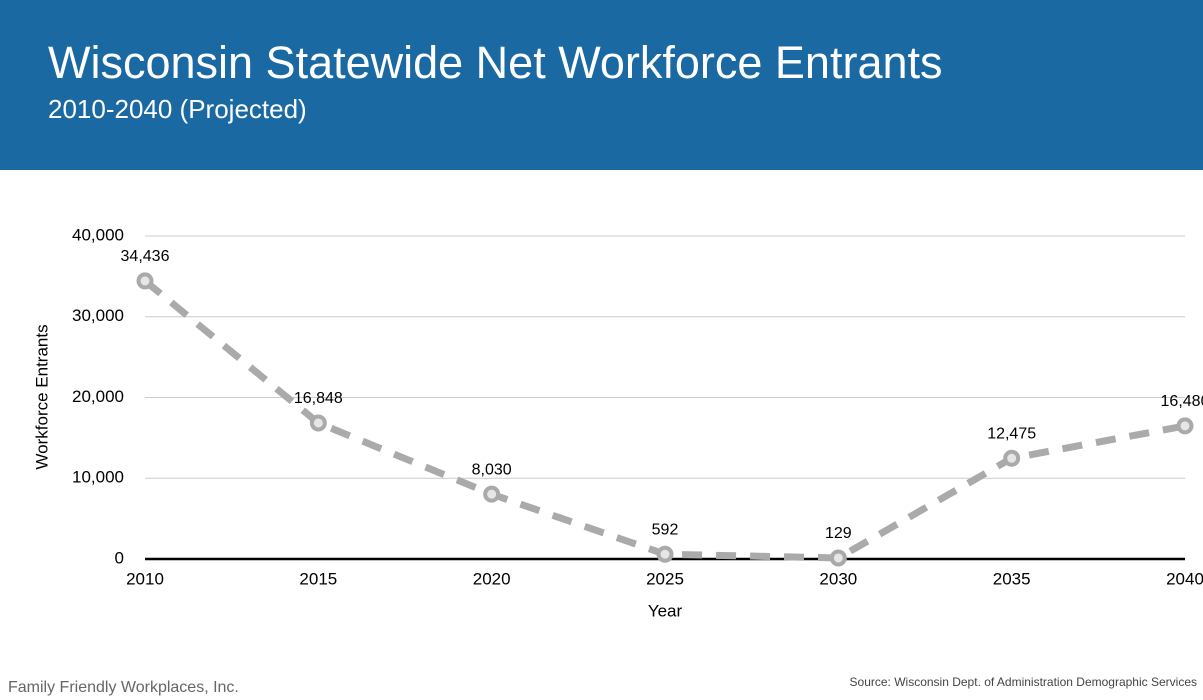 Image resolution: width=1203 pixels, height=700 pixels. Describe the element at coordinates (1012, 578) in the screenshot. I see `x-tick-label: 2035` at that location.